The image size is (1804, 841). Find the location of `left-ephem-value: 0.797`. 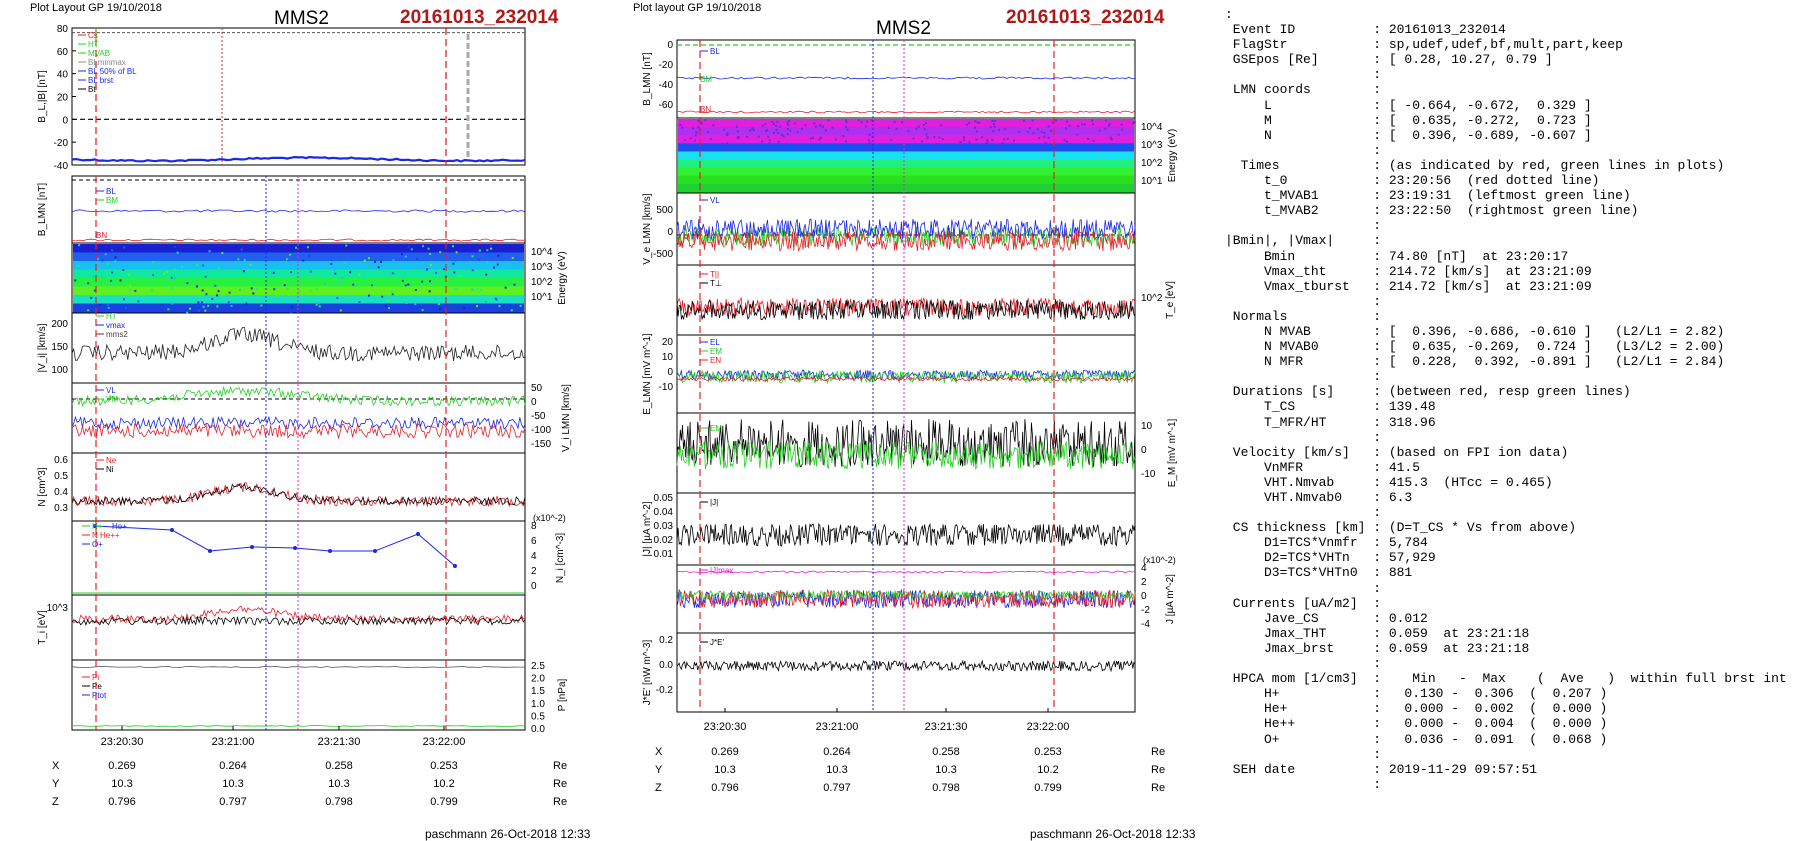

left-ephem-value: 0.797 is located at coordinates (233, 802).